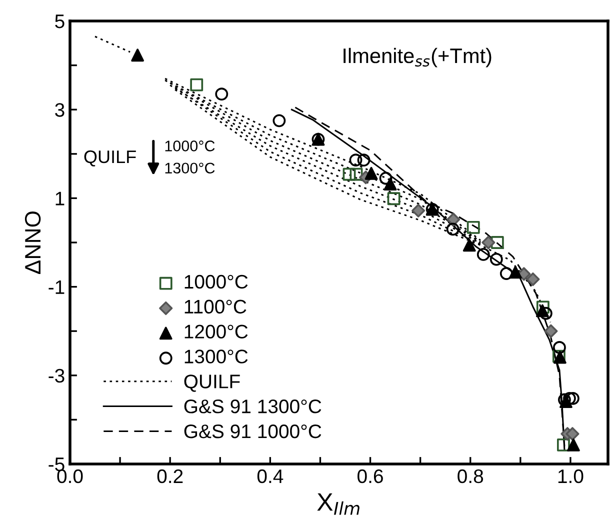  What do you see at coordinates (56, 287) in the screenshot?
I see `y-tick-label: -1` at bounding box center [56, 287].